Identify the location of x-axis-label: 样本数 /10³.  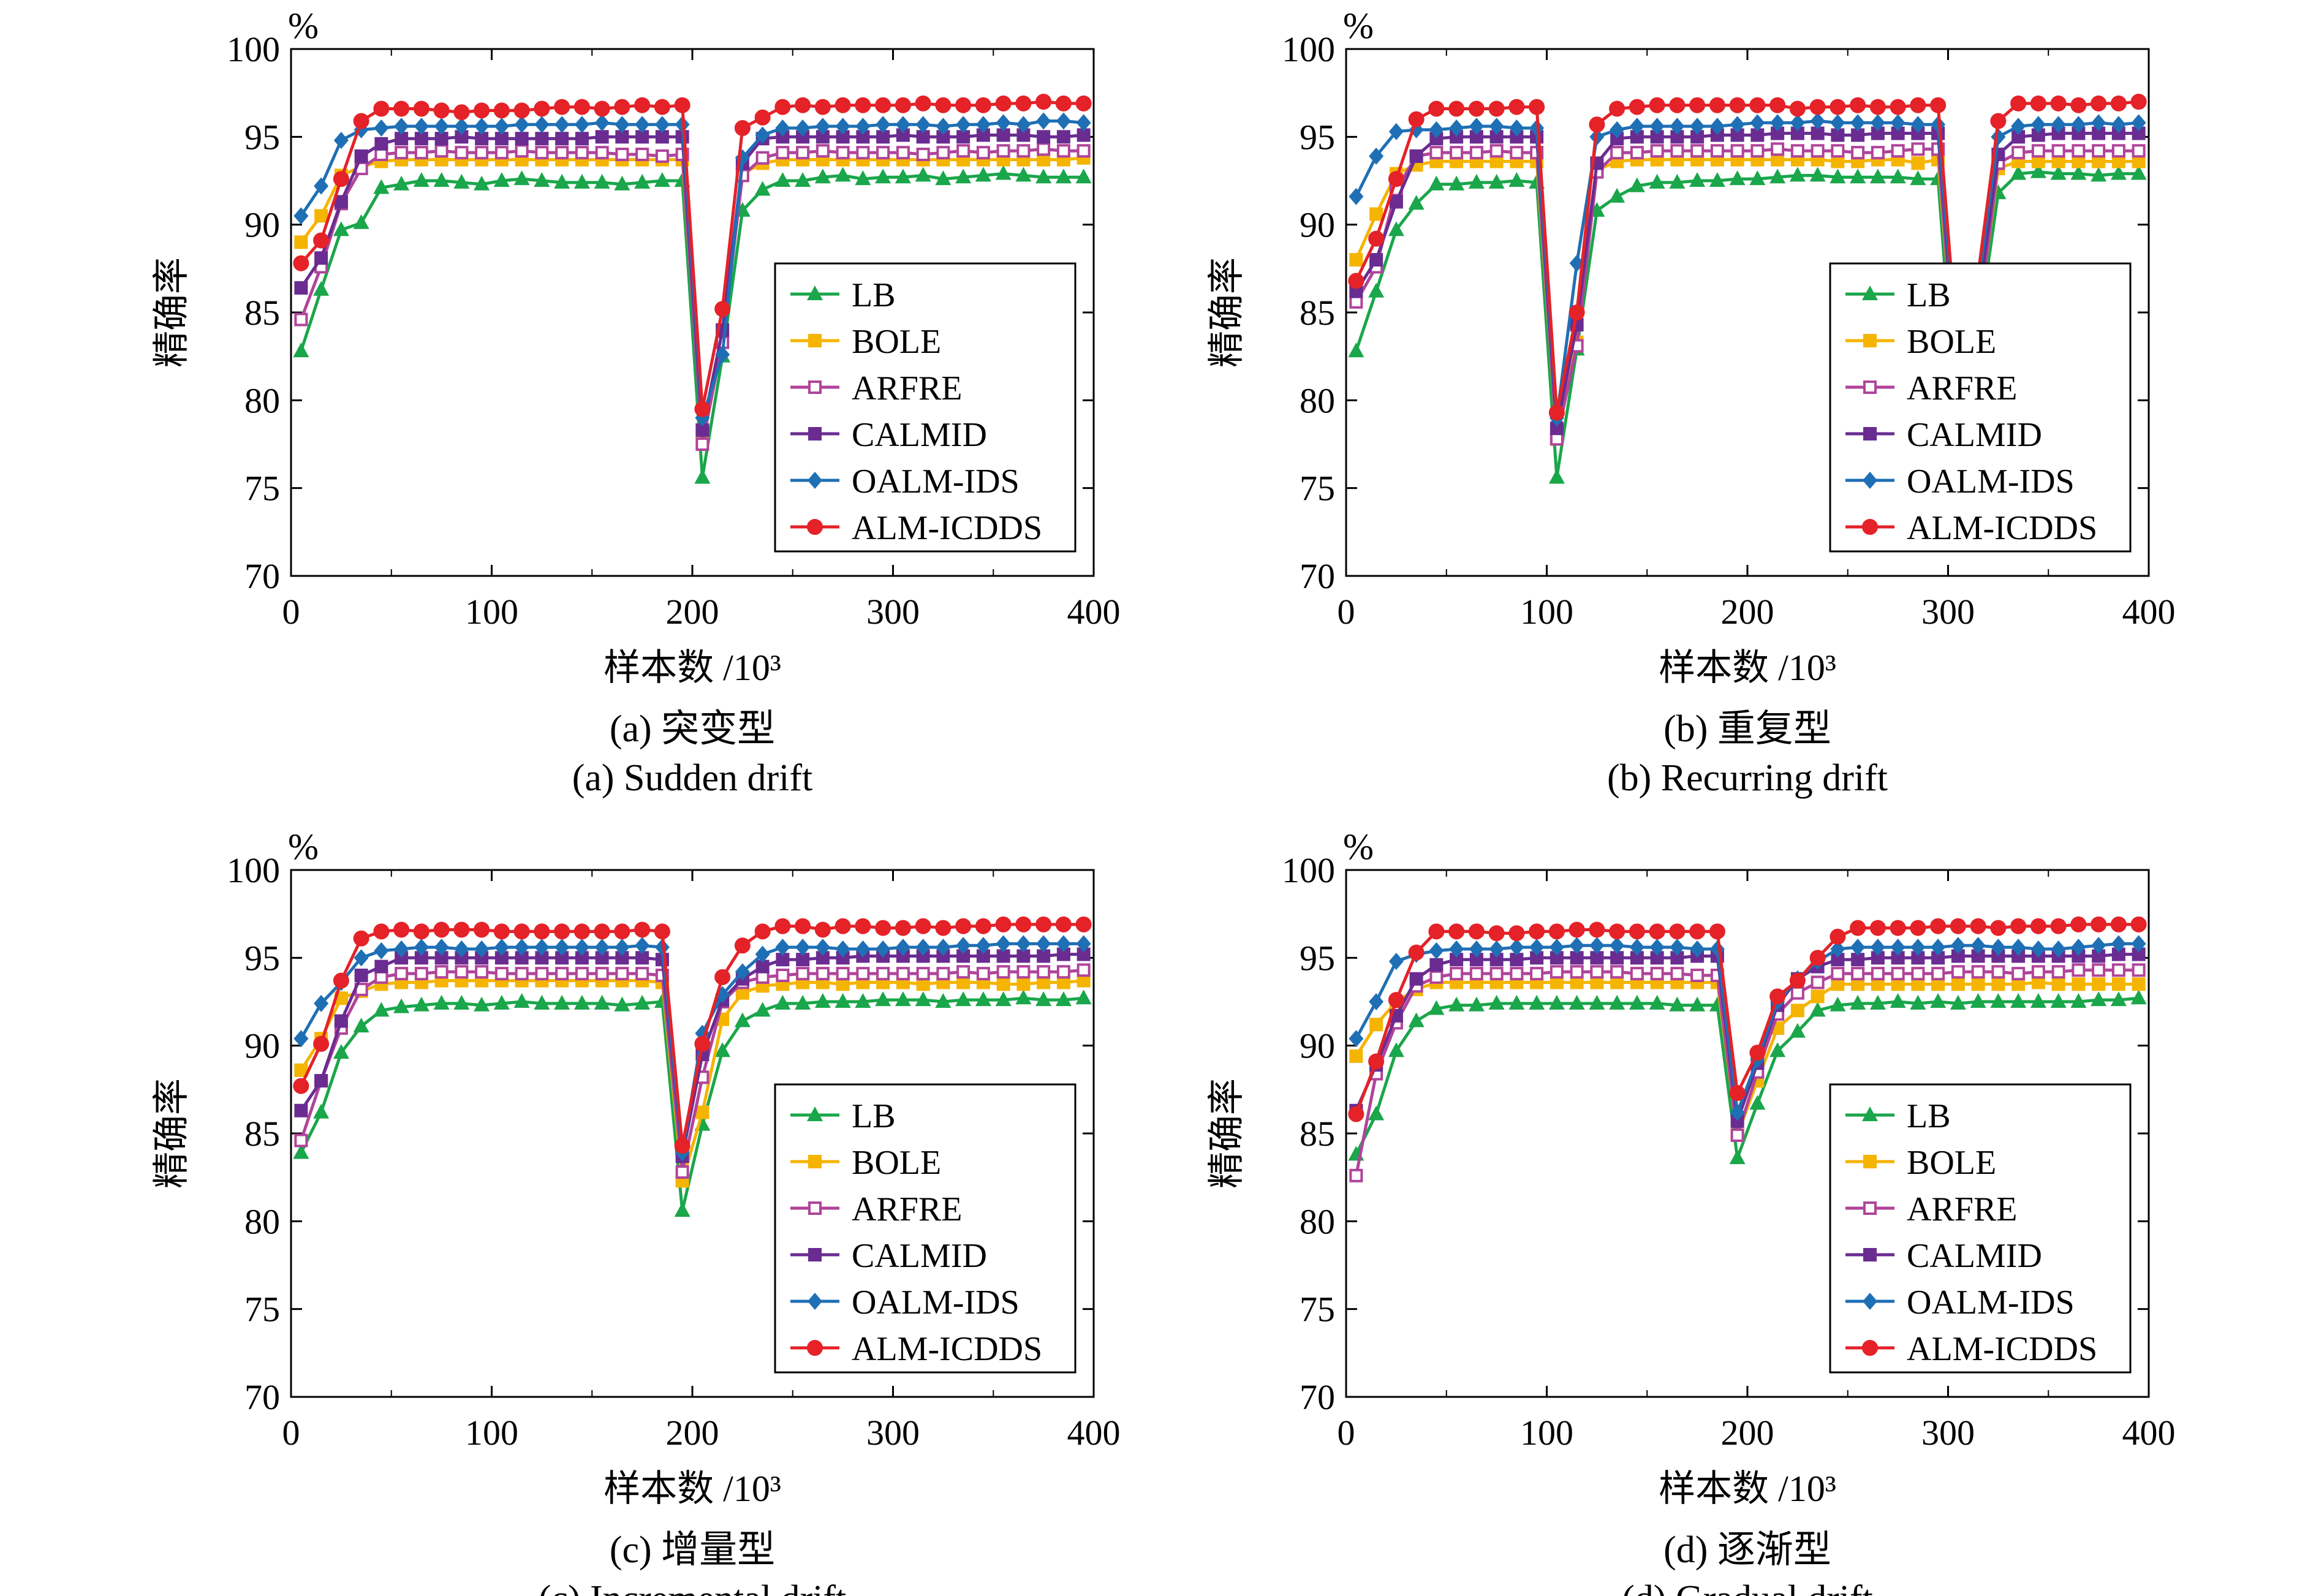
(1748, 668).